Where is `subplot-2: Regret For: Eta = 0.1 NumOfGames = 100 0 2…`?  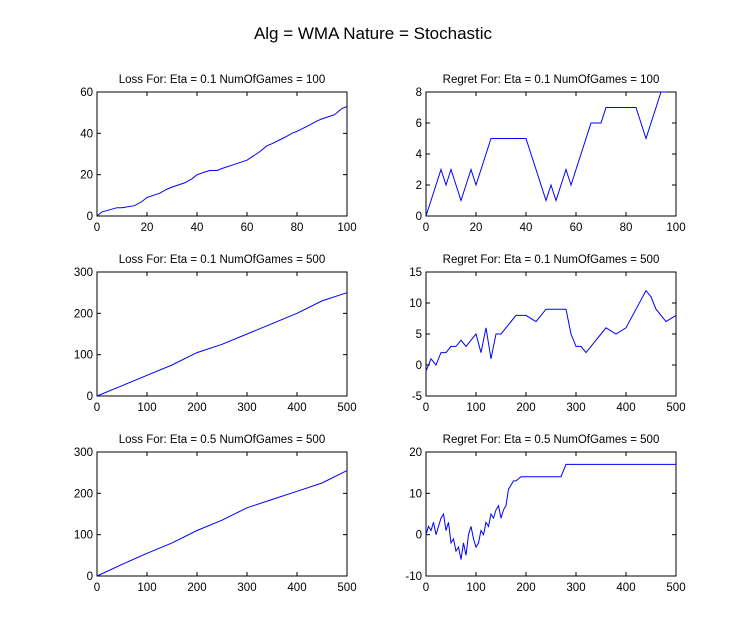 subplot-2: Regret For: Eta = 0.1 NumOfGames = 100 0 2… is located at coordinates (551, 154).